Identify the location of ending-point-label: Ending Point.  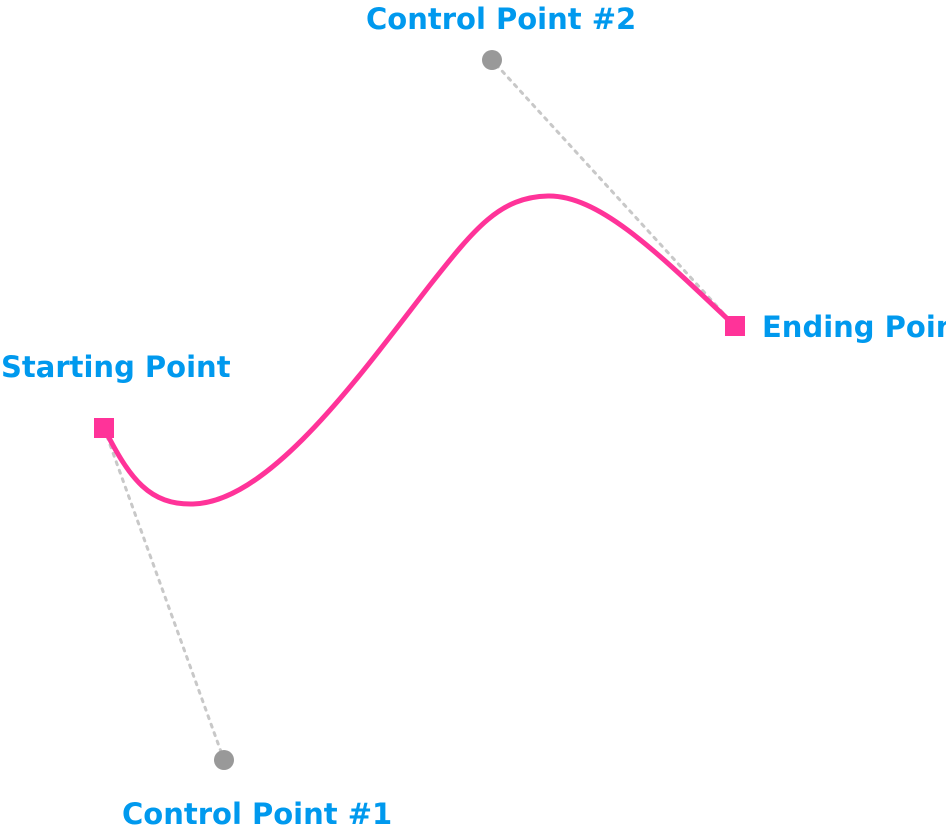
(854, 327).